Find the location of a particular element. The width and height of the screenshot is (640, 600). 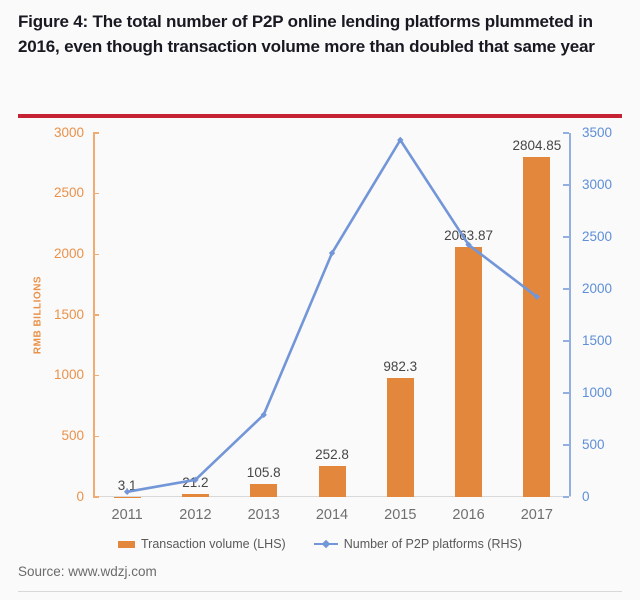

right-axis-tick-label: 1000 is located at coordinates (597, 392).